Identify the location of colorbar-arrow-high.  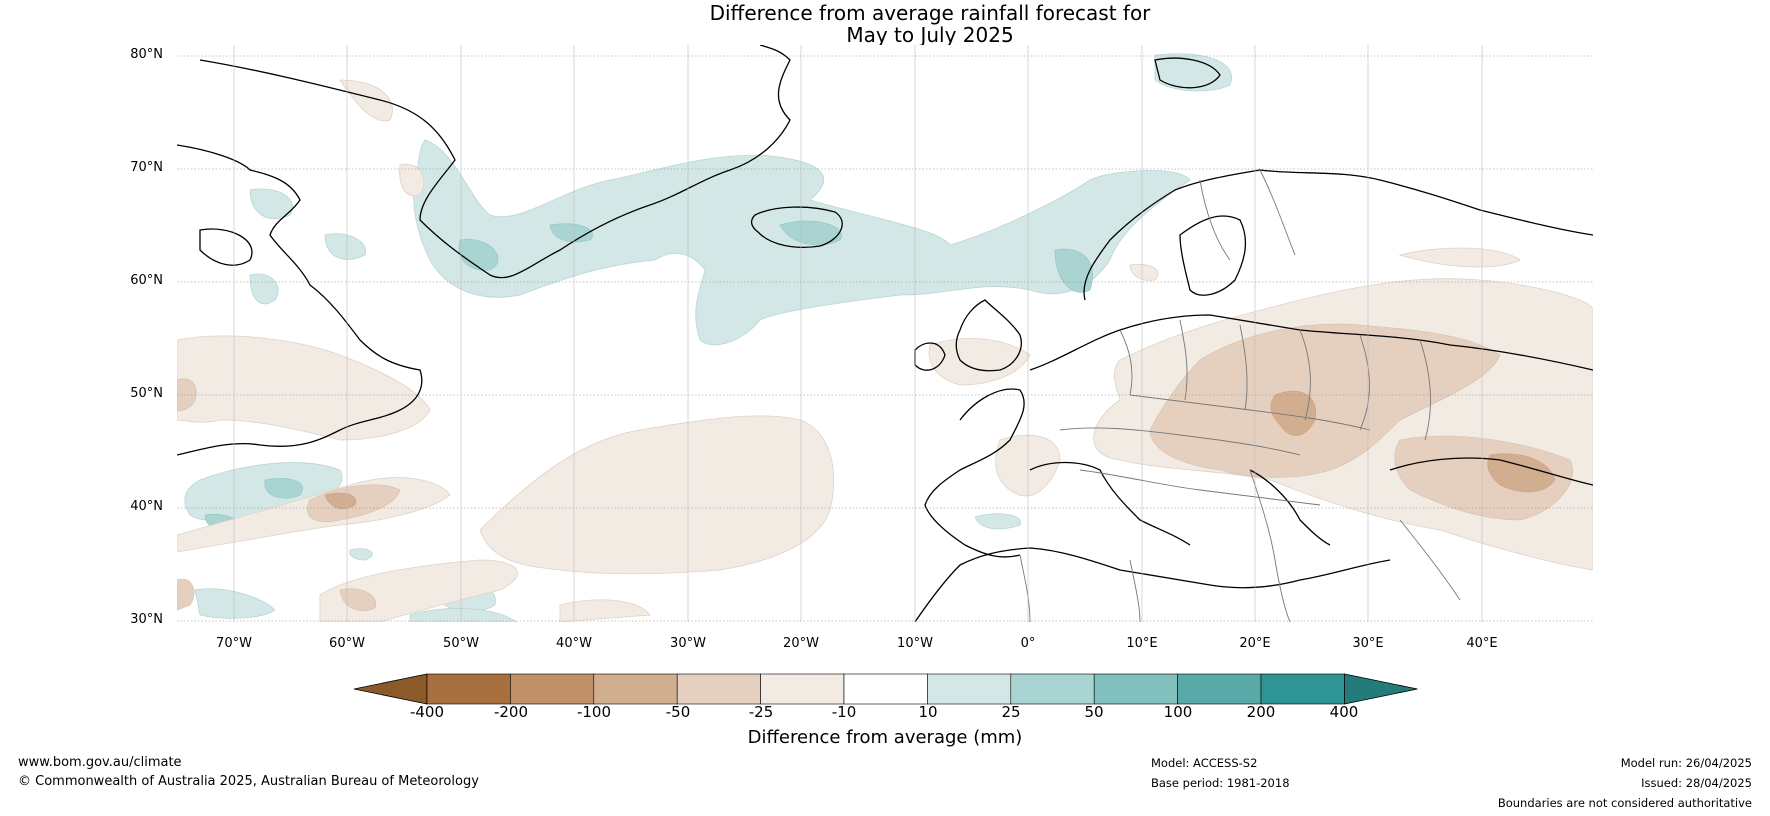
(1381, 689).